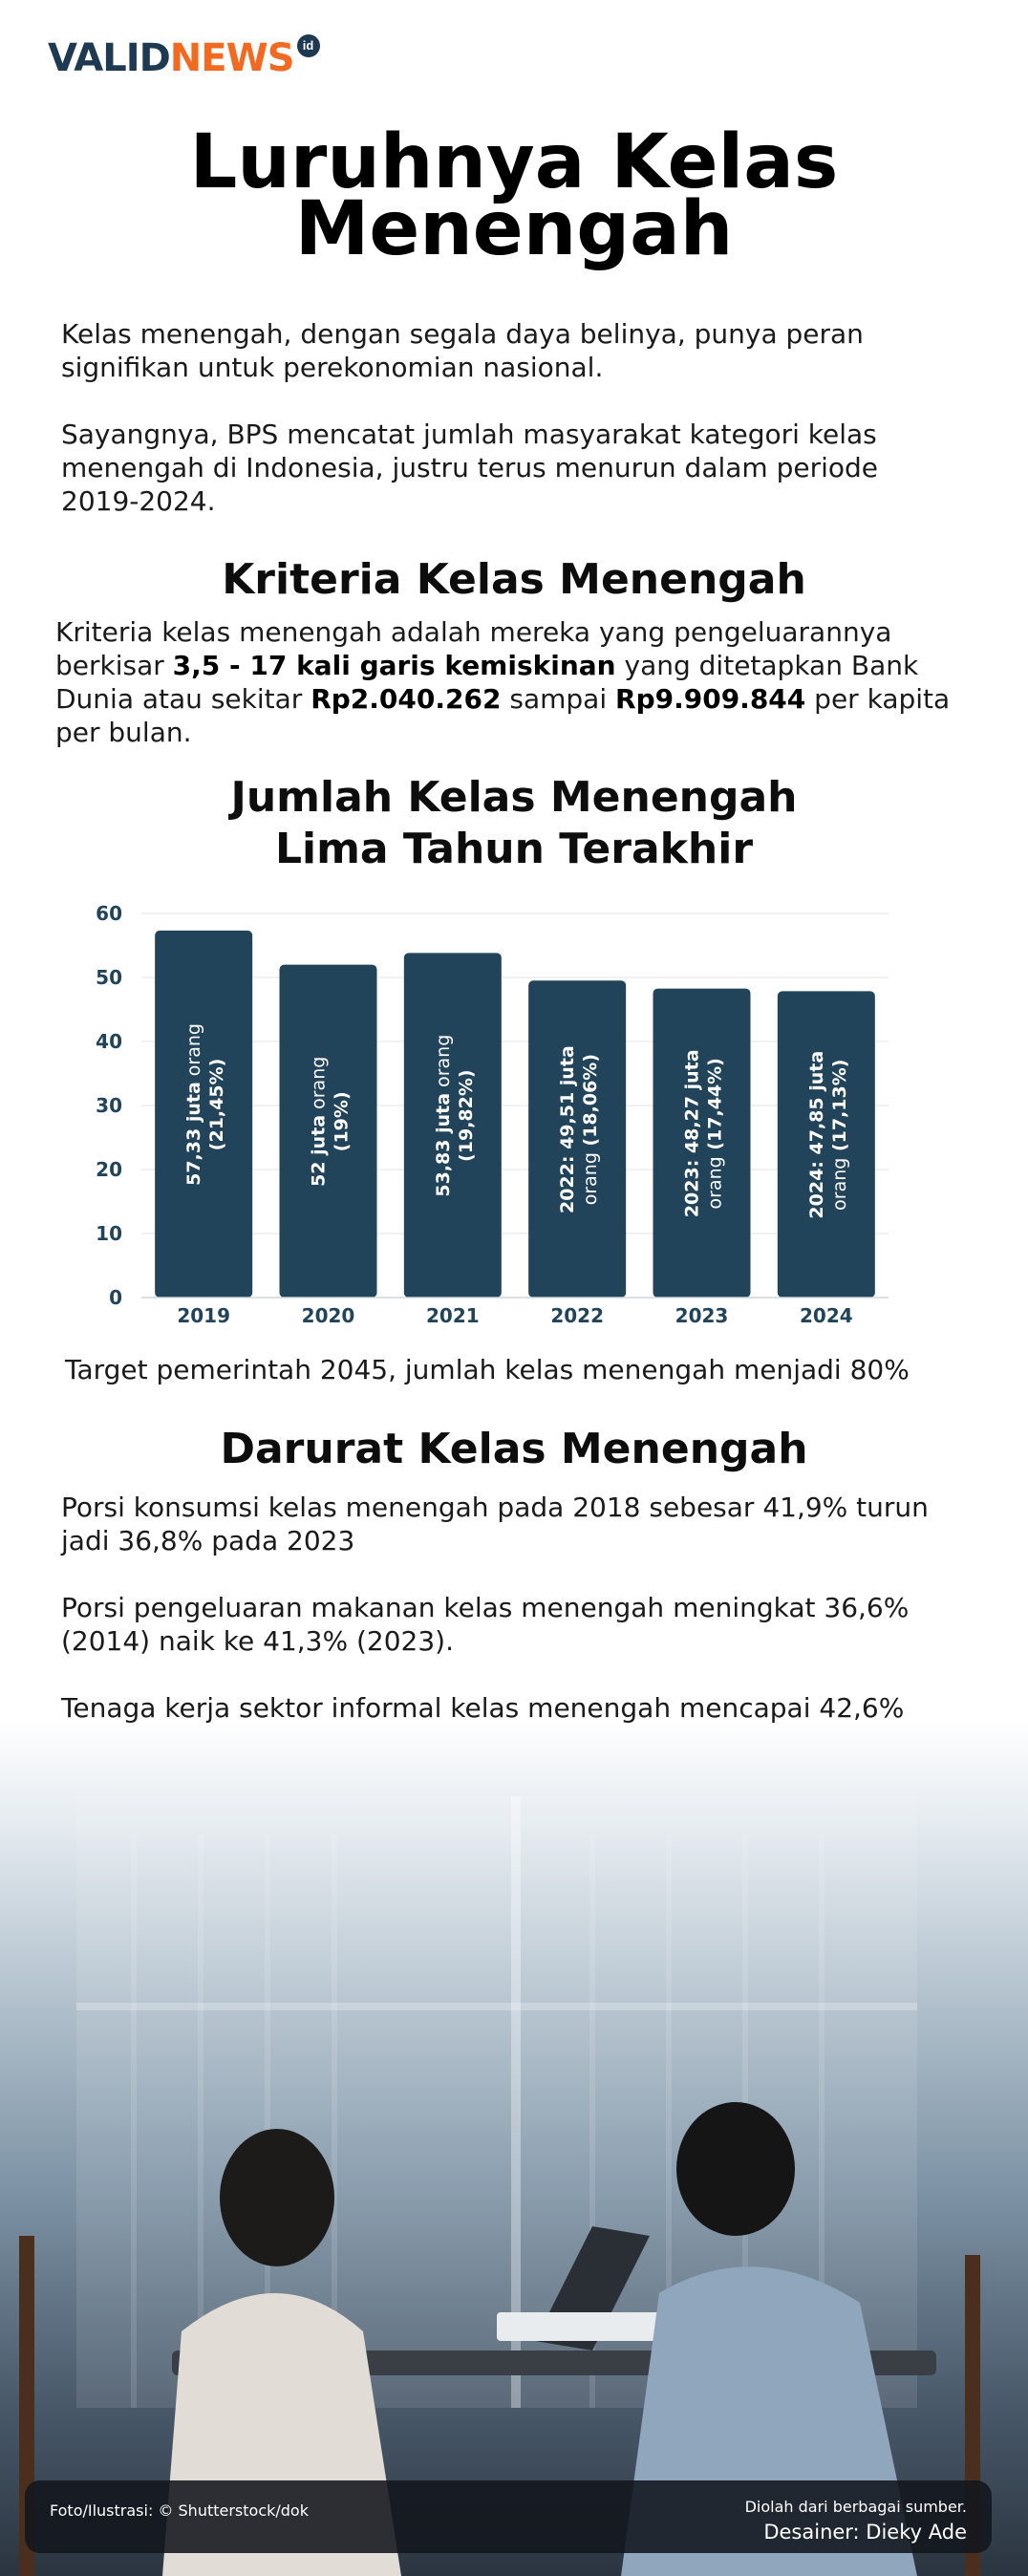  Describe the element at coordinates (394, 665) in the screenshot. I see `criteria-bold-1: 3,5 - 17 kali garis kemiskinan` at that location.